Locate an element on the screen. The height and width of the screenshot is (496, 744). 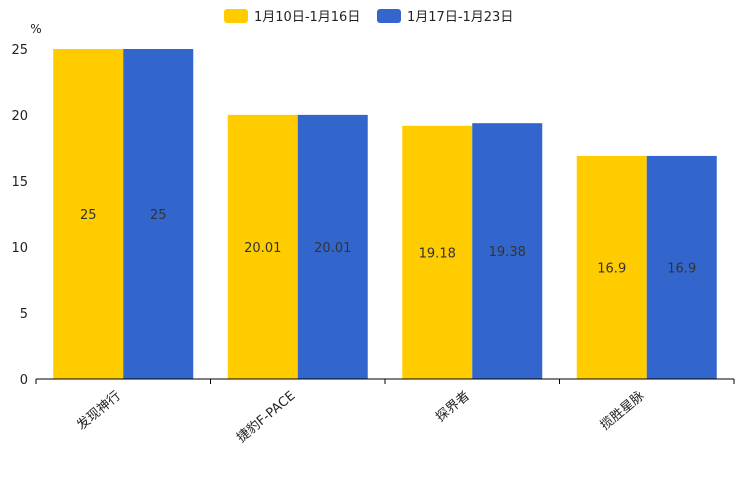
y-tick-label: 20 is located at coordinates (19, 116).